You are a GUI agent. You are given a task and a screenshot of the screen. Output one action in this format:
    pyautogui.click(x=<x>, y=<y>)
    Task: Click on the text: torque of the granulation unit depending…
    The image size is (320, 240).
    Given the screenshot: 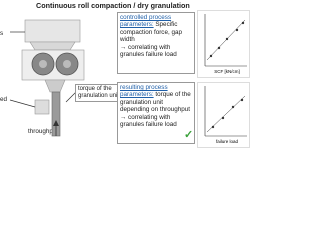 What is the action you would take?
    pyautogui.click(x=155, y=102)
    